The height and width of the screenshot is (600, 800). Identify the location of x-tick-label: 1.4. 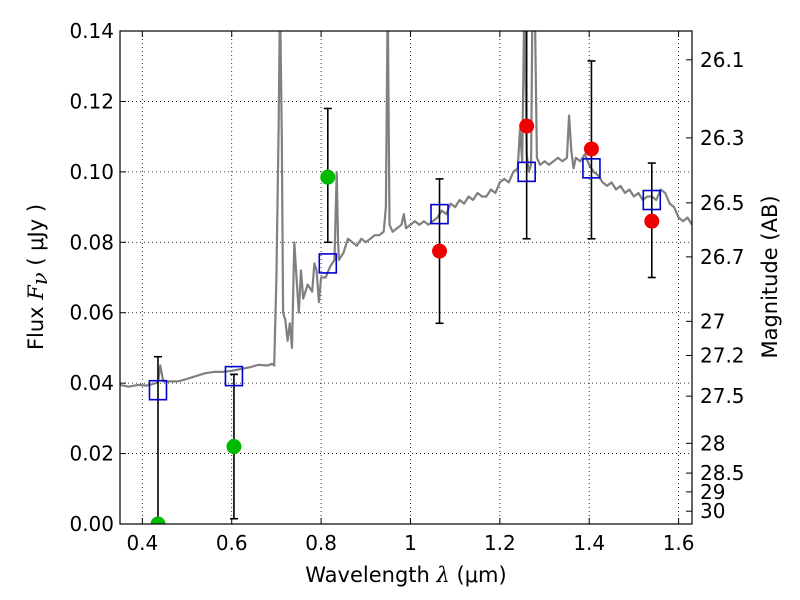
(589, 543).